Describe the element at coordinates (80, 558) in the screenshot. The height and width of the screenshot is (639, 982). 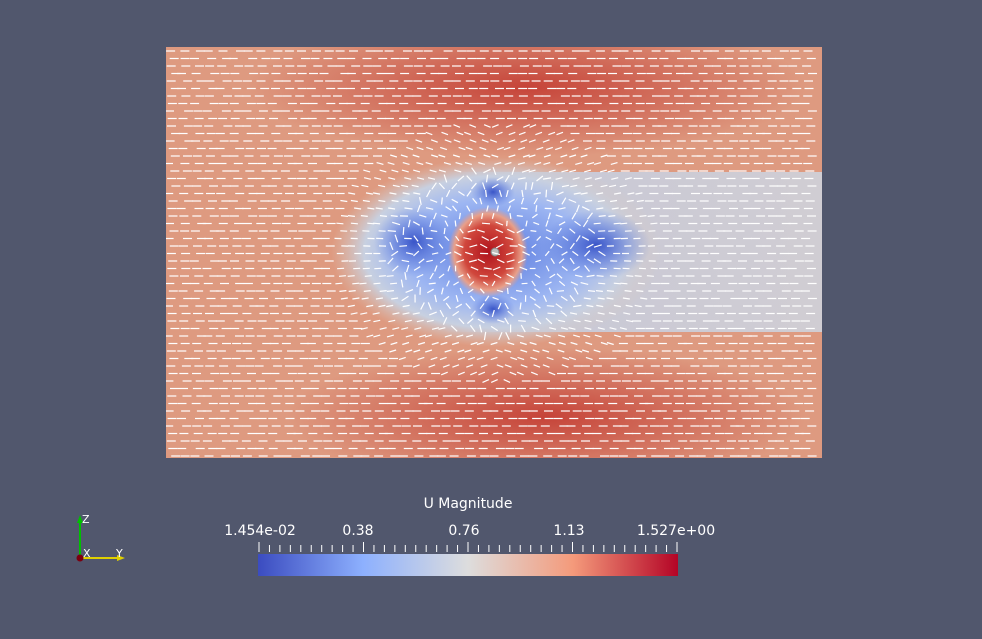
I see `x-axis-dot-icon` at that location.